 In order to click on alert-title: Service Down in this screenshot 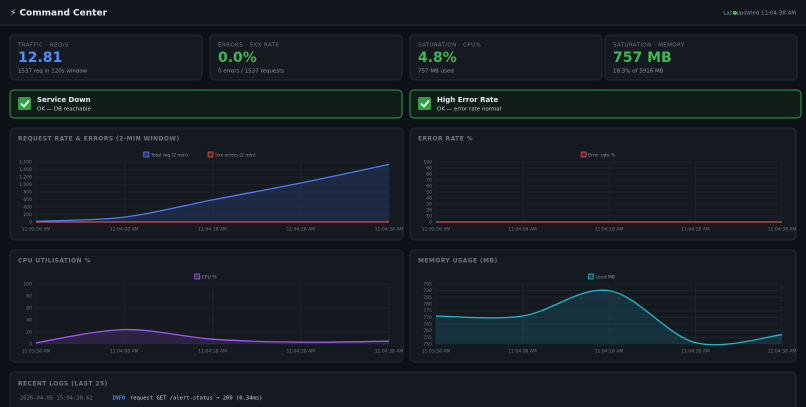, I will do `click(64, 100)`.